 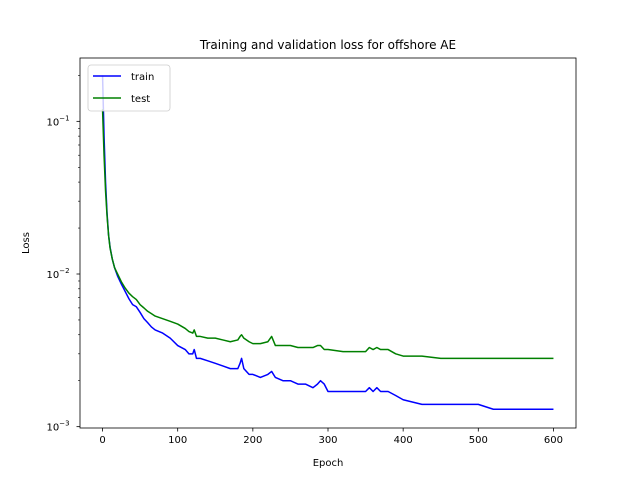 What do you see at coordinates (553, 440) in the screenshot?
I see `x-tick-label: 600` at bounding box center [553, 440].